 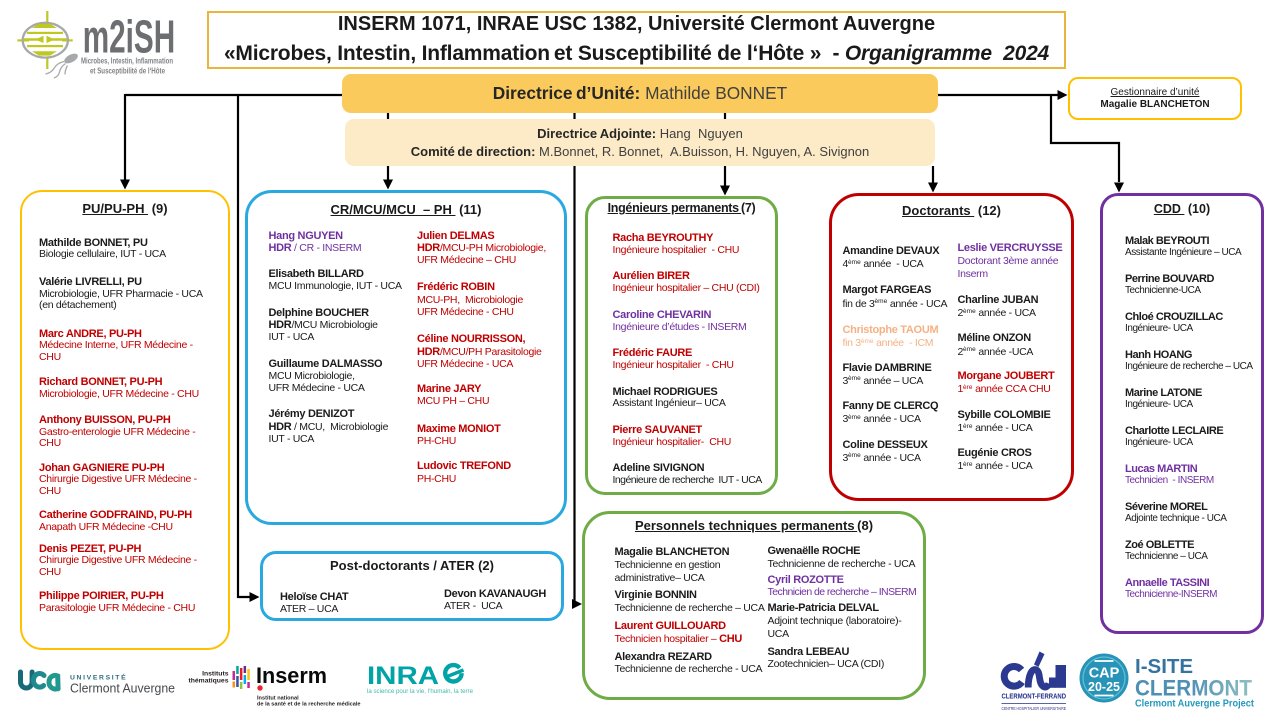 I want to click on svg-text: thématiques, so click(x=208, y=681).